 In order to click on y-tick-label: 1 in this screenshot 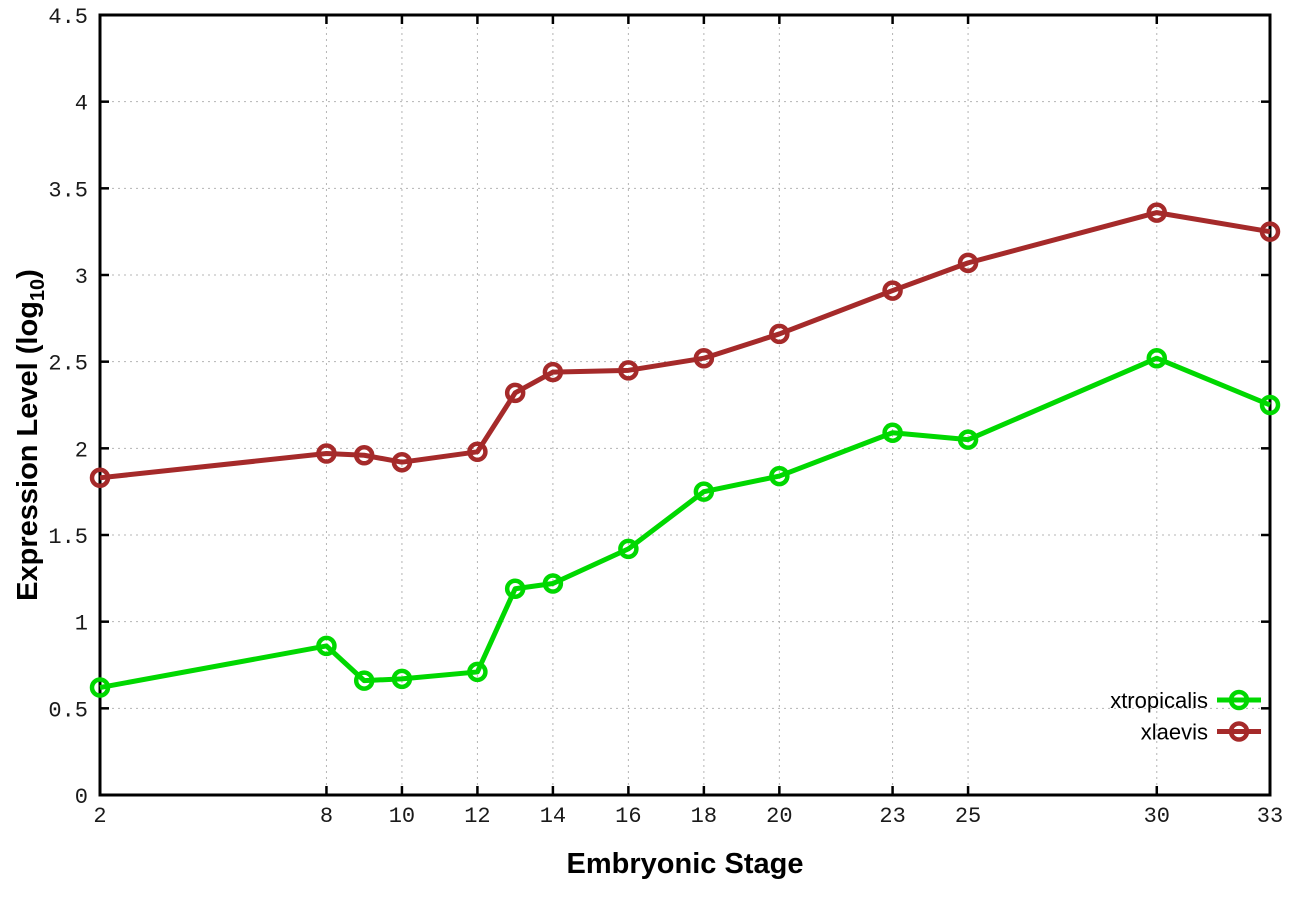, I will do `click(81, 624)`.